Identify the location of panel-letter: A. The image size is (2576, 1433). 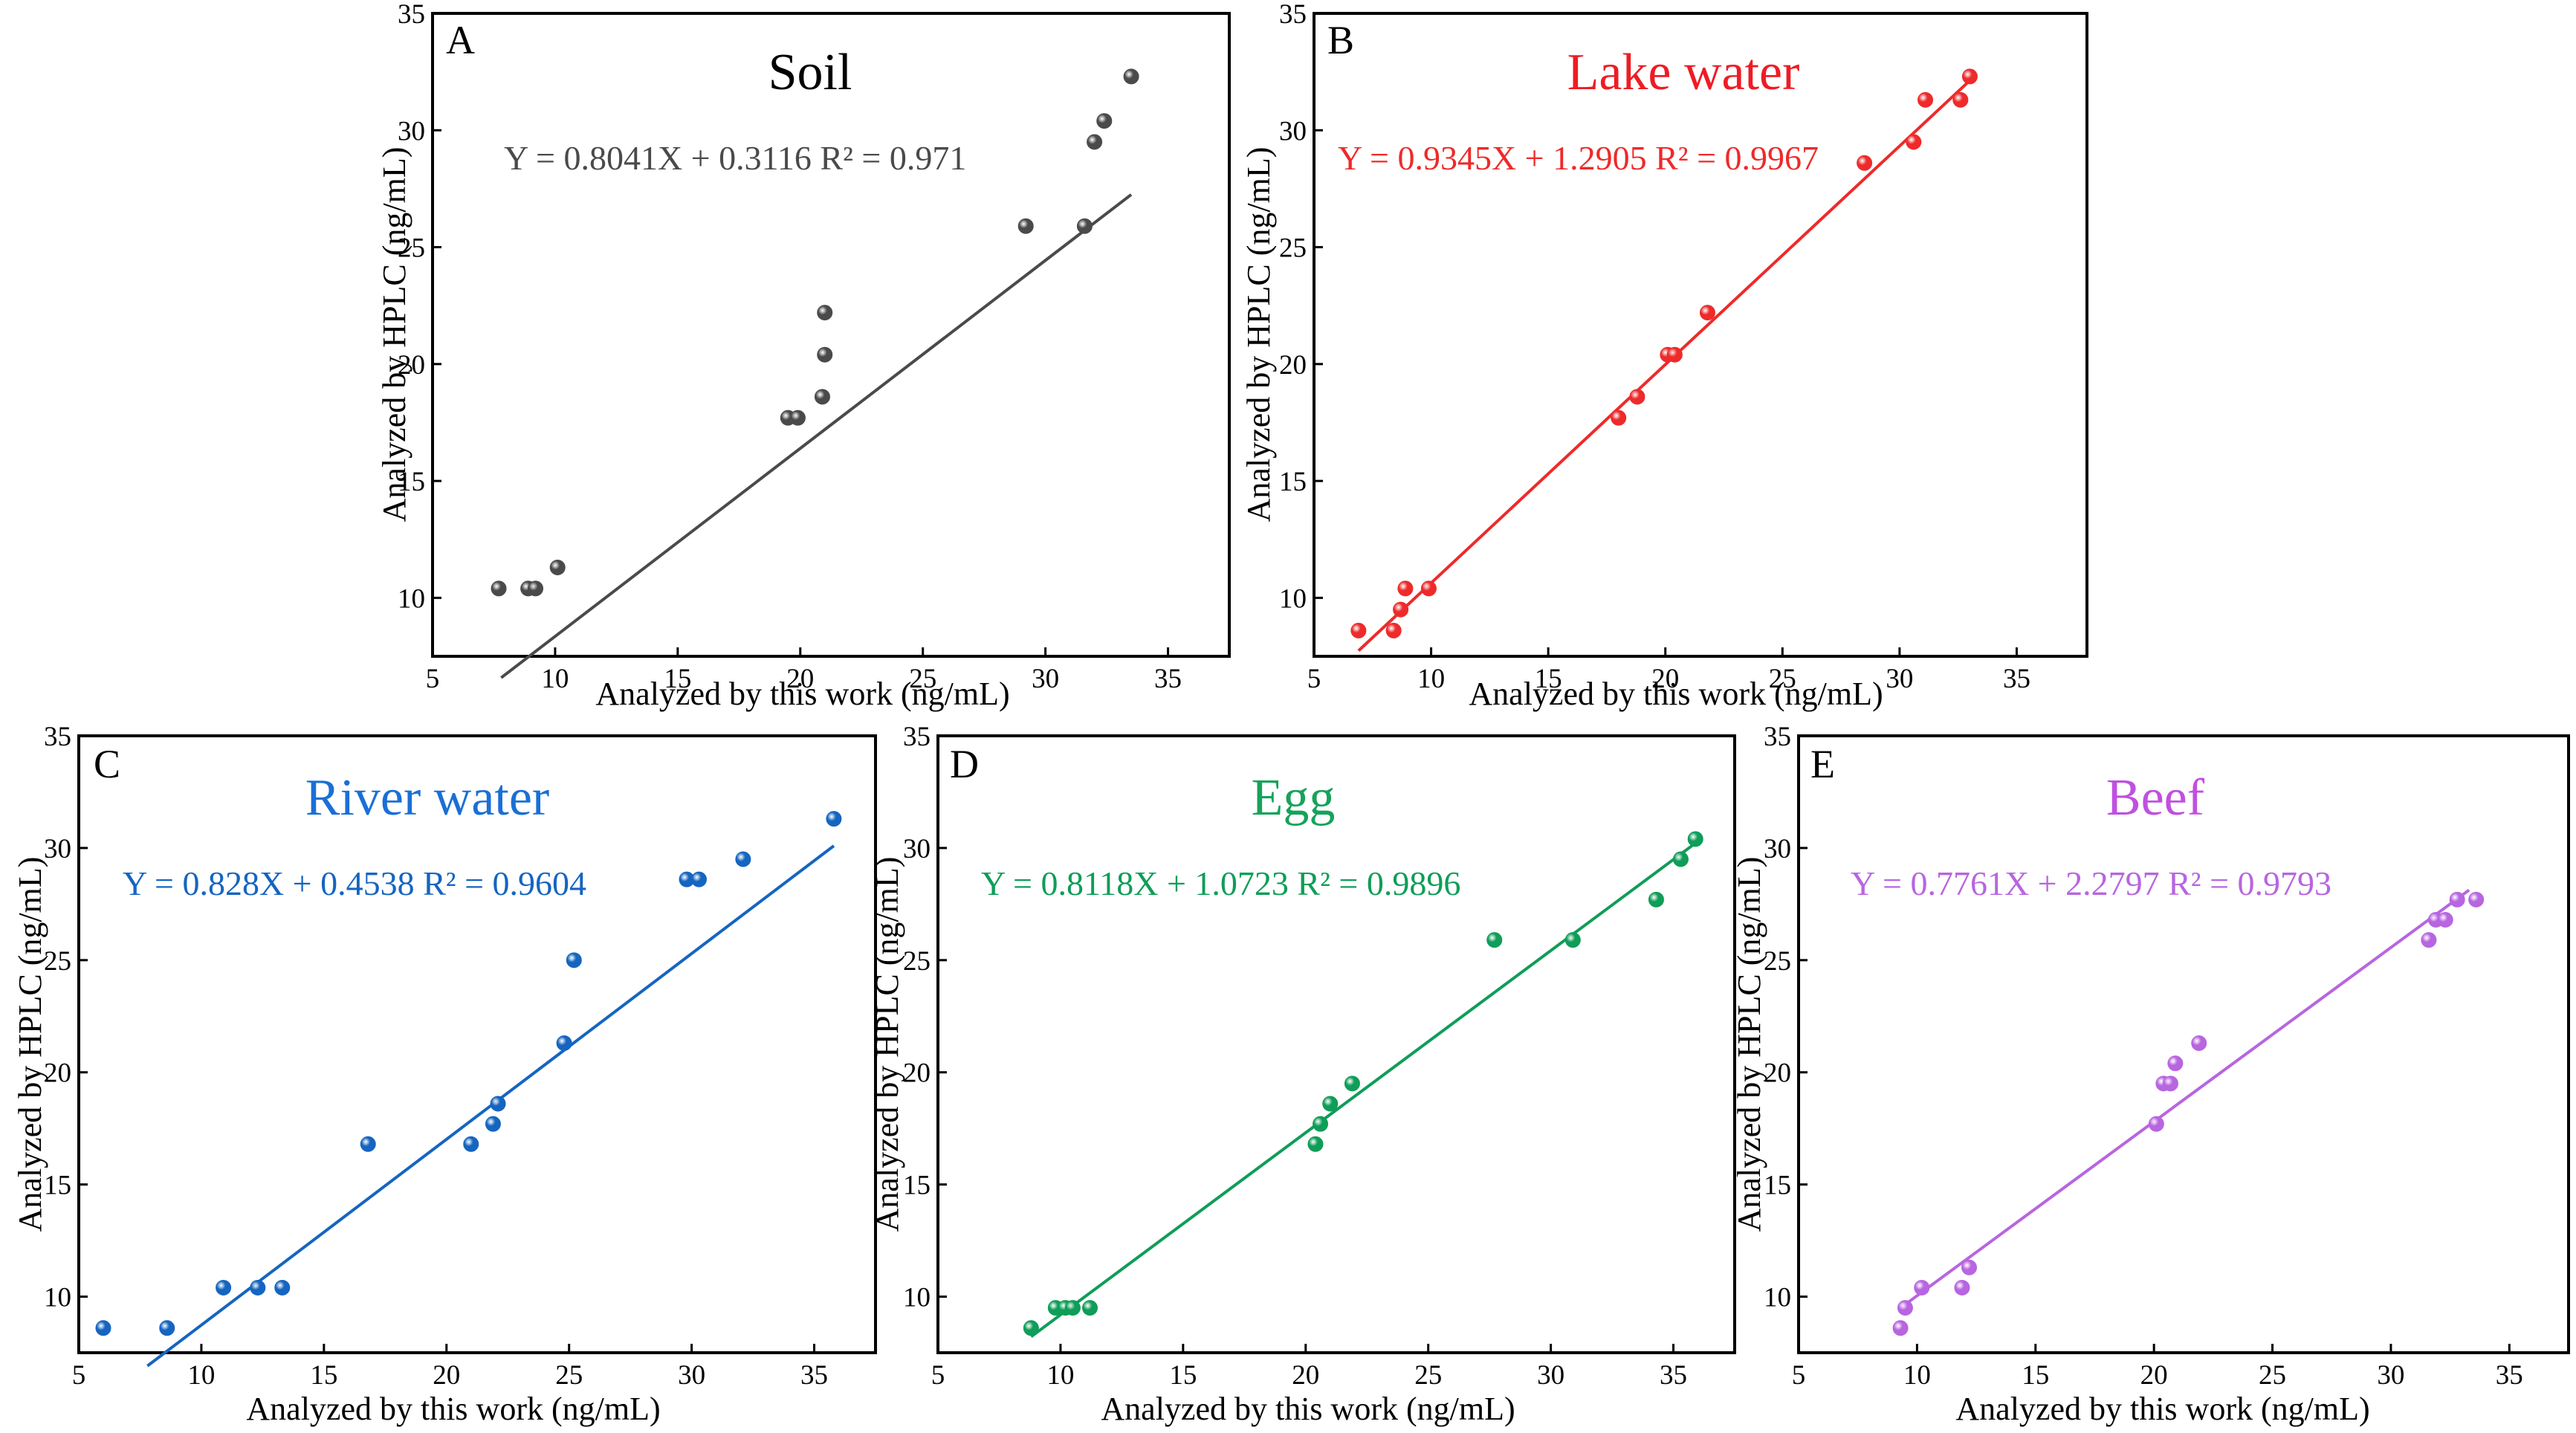
(461, 40).